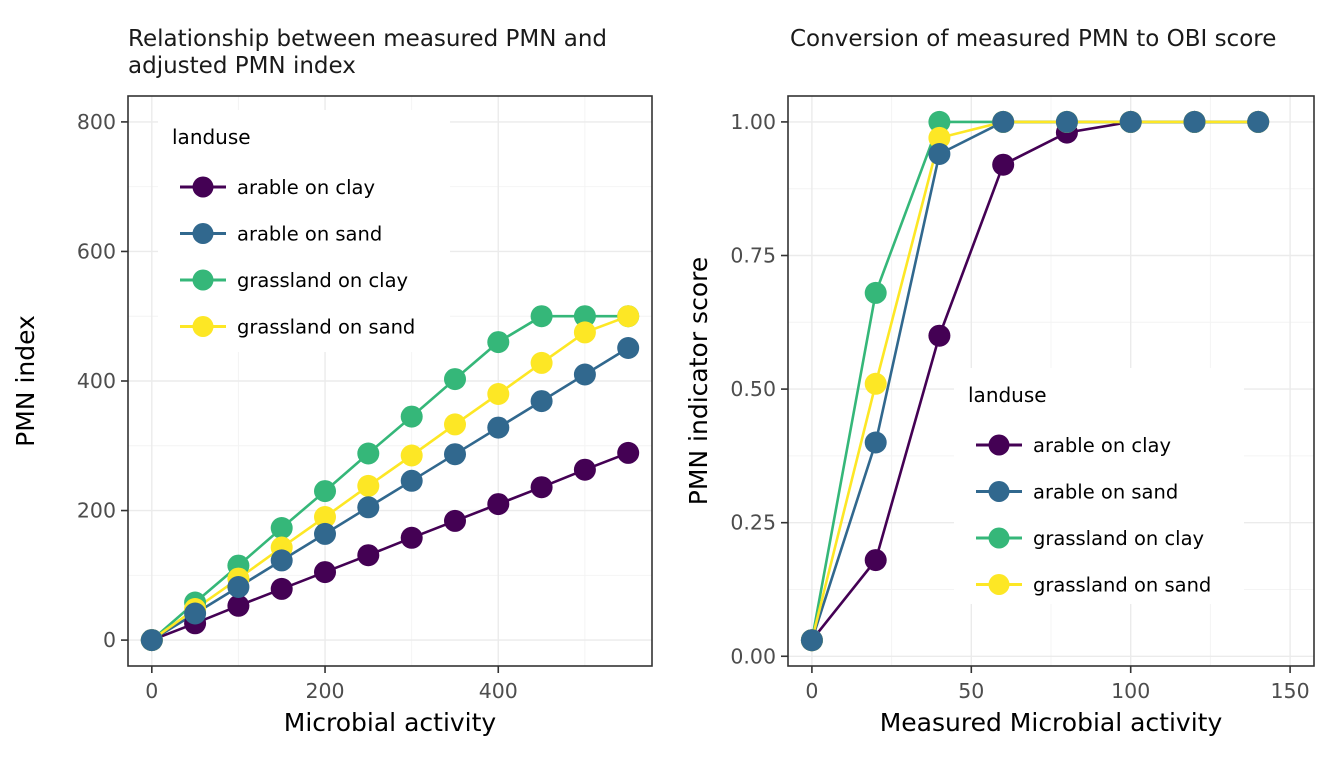  I want to click on legend-item-label: grassland on clay, so click(322, 280).